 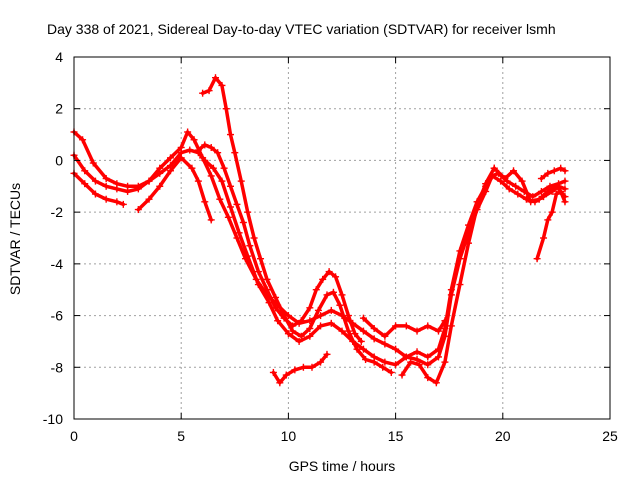 I want to click on y-tick-label: 2, so click(x=59, y=109).